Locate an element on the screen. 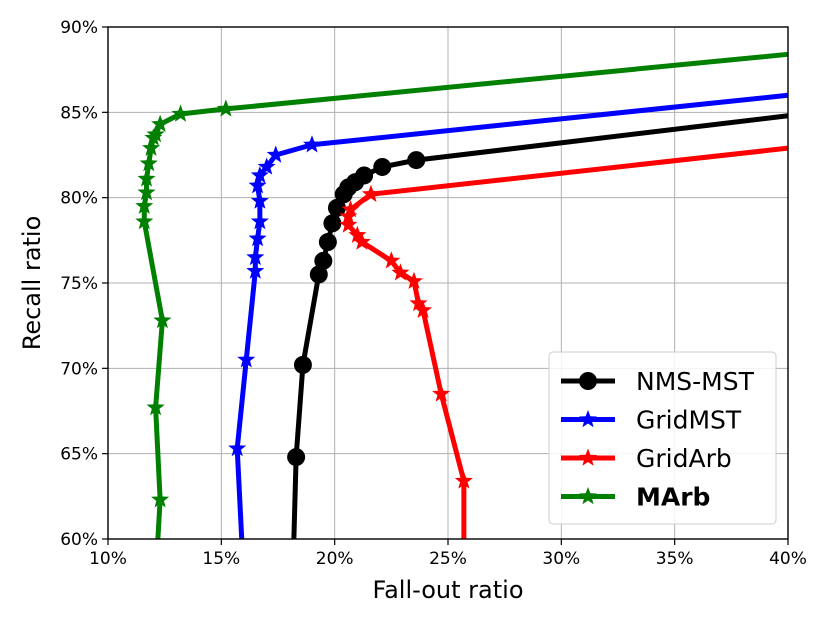 This screenshot has height=623, width=830. y-tick-label: 90% is located at coordinates (79, 28).